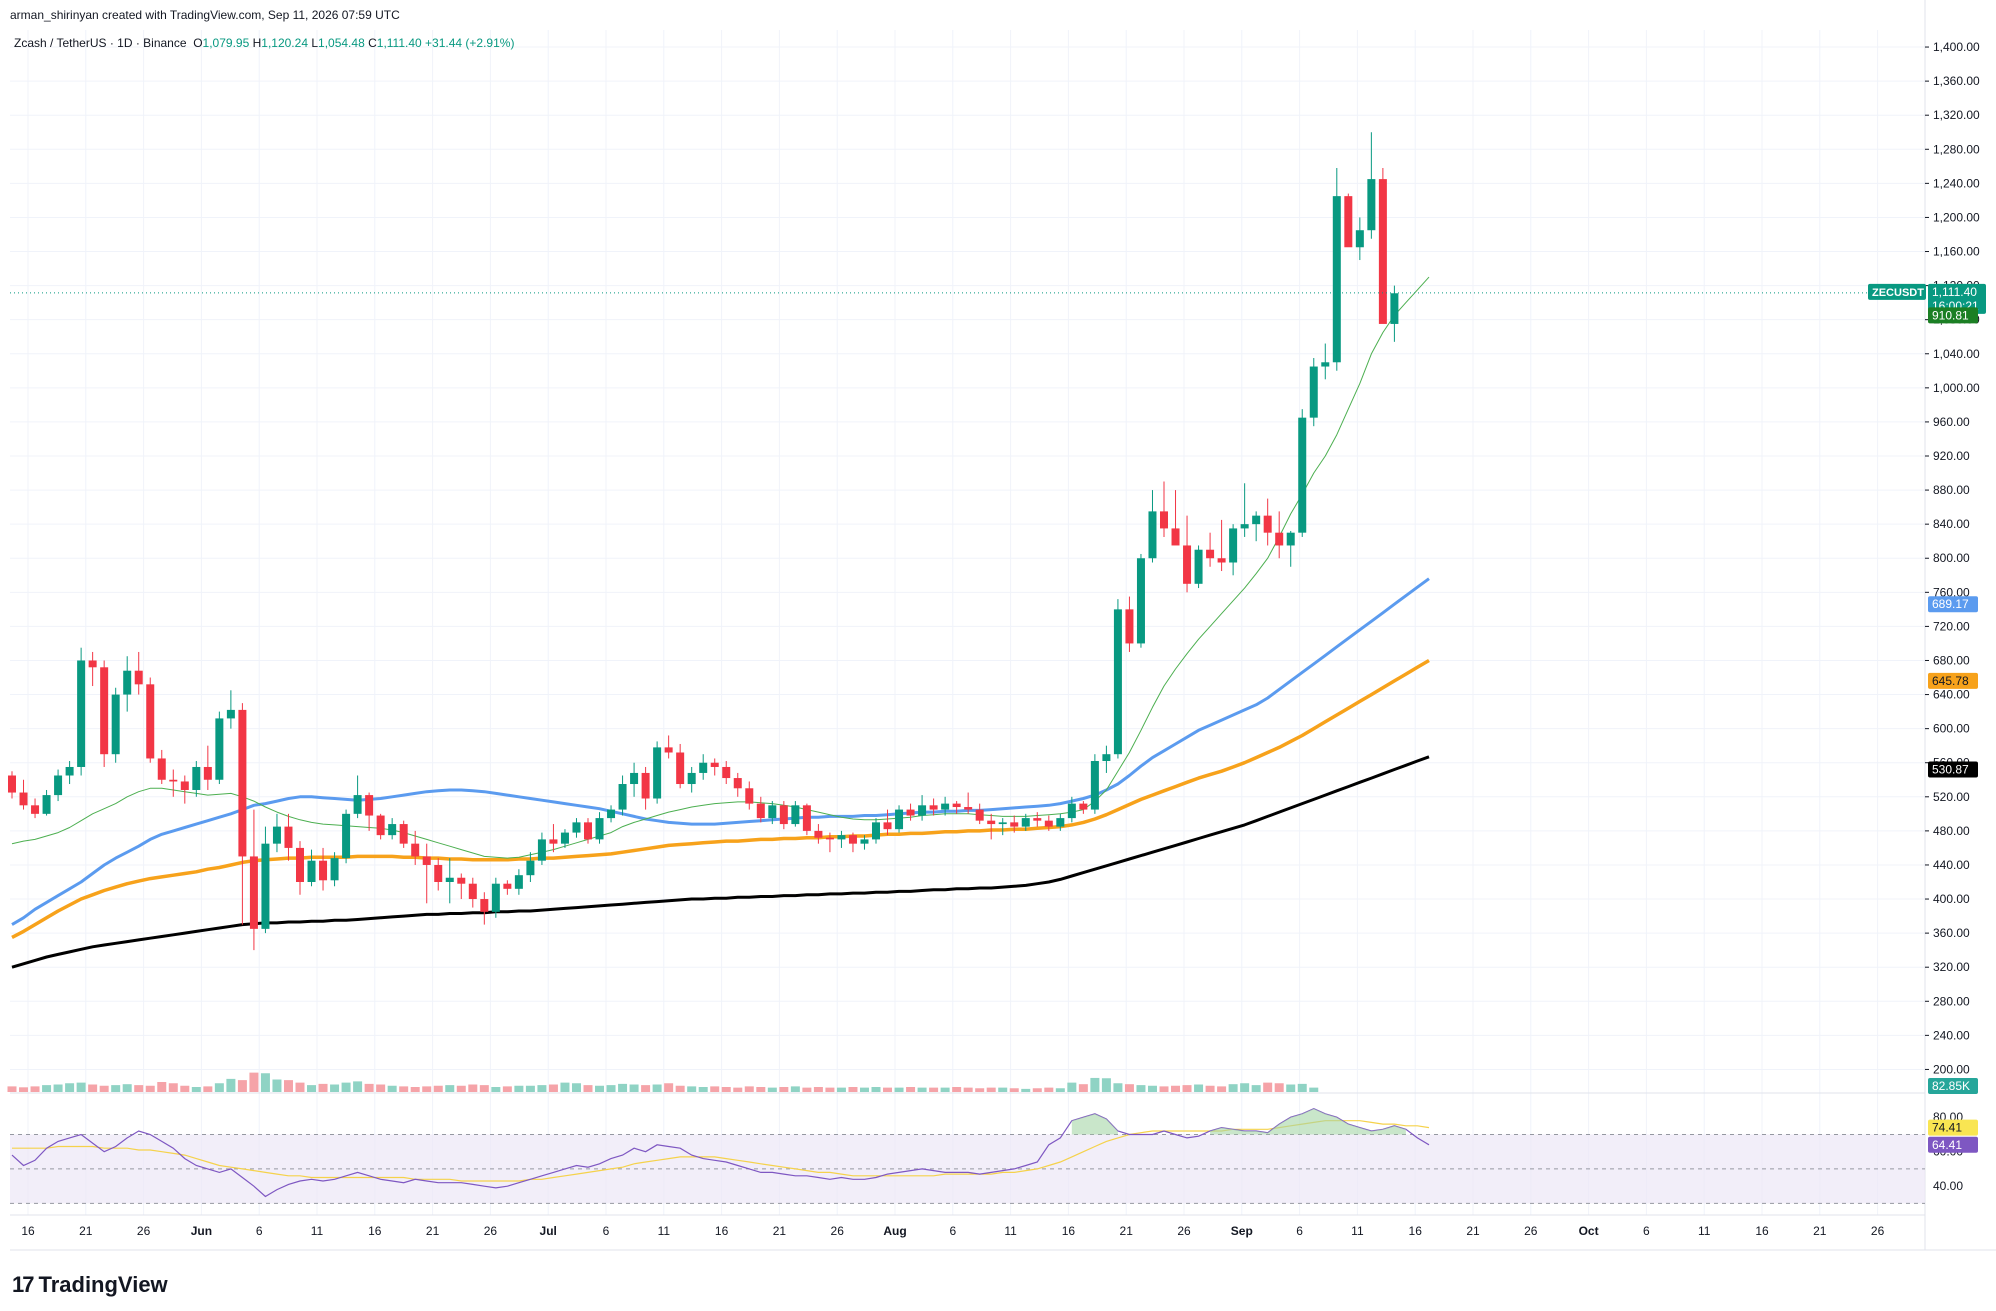  Describe the element at coordinates (1951, 899) in the screenshot. I see `price-tick-label: 400.00` at that location.